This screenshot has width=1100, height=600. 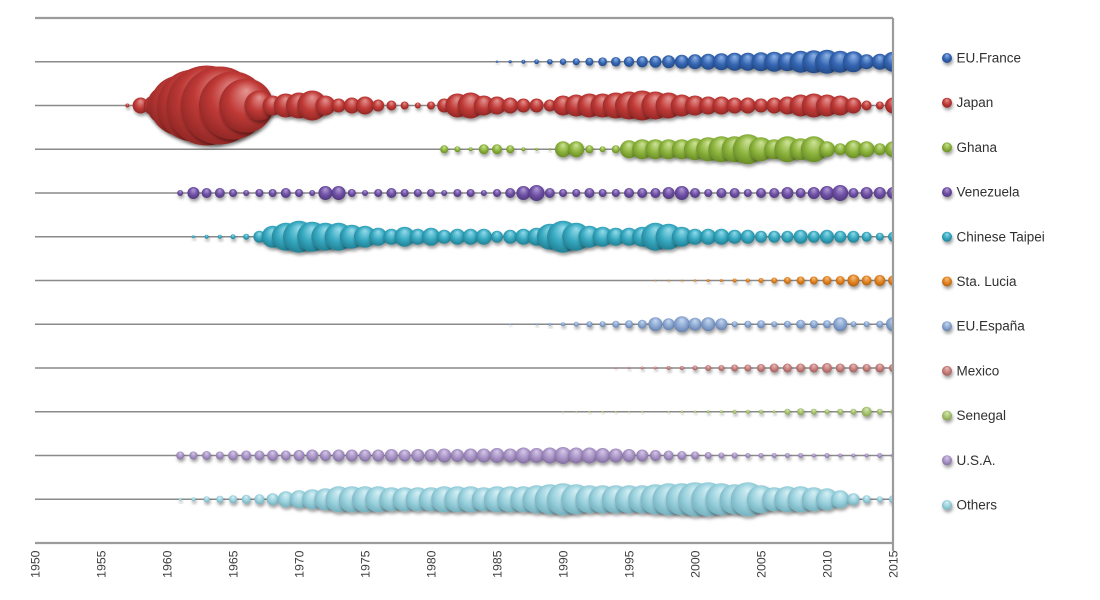 I want to click on legend-item-chinese-taipei: Chinese Taipei, so click(x=993, y=236).